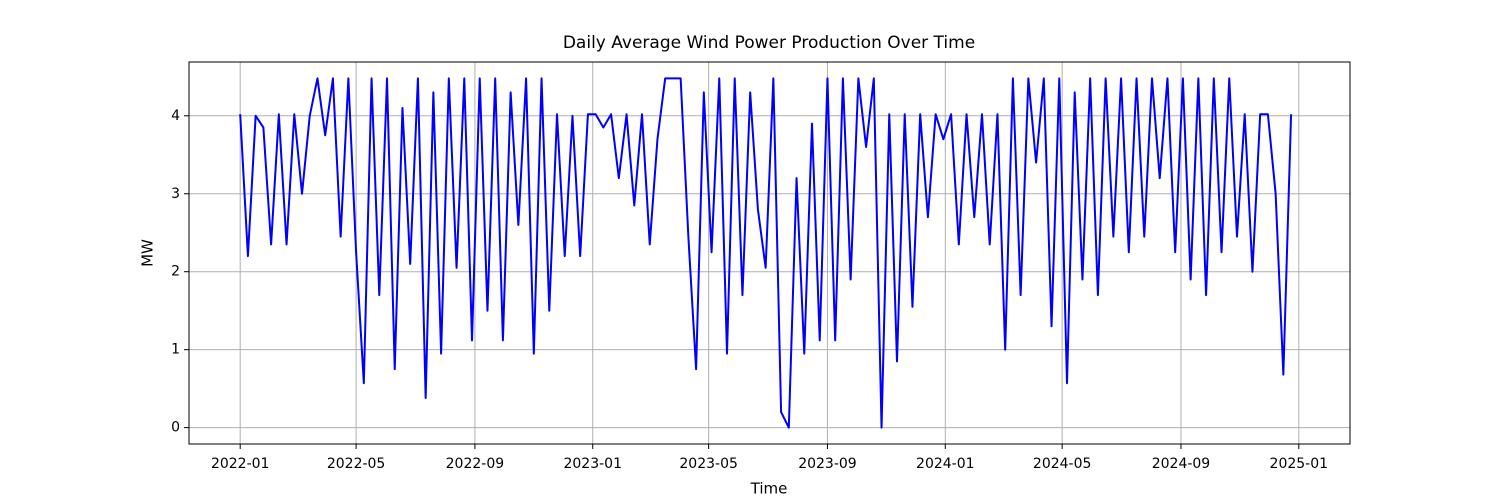  I want to click on x-tick-label: 2025-01, so click(1299, 464).